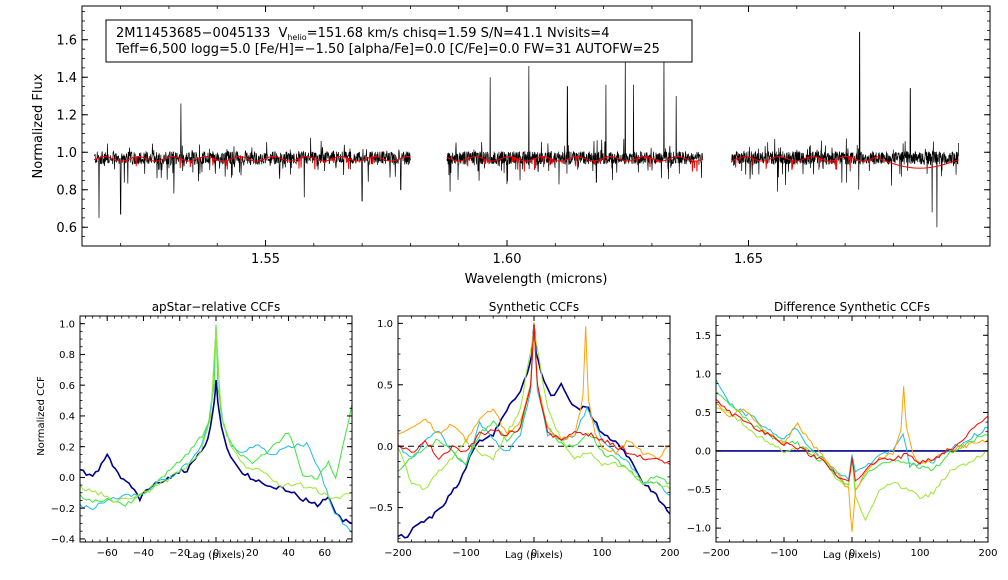 The width and height of the screenshot is (1008, 580). What do you see at coordinates (66, 115) in the screenshot?
I see `spectrum-ytick-label: 1.2` at bounding box center [66, 115].